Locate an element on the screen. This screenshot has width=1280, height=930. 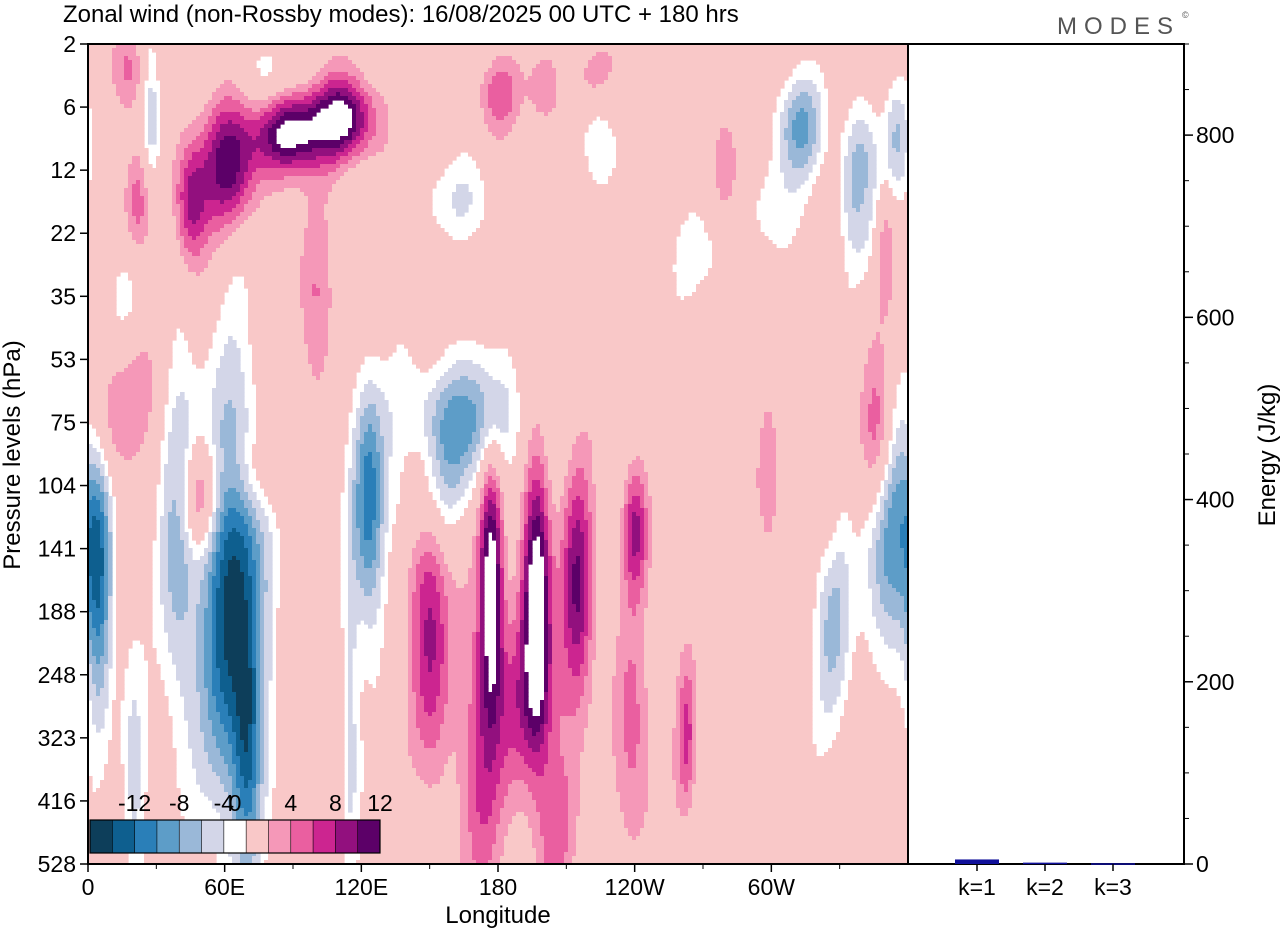
modes-logo: MODES © is located at coordinates (1123, 25).